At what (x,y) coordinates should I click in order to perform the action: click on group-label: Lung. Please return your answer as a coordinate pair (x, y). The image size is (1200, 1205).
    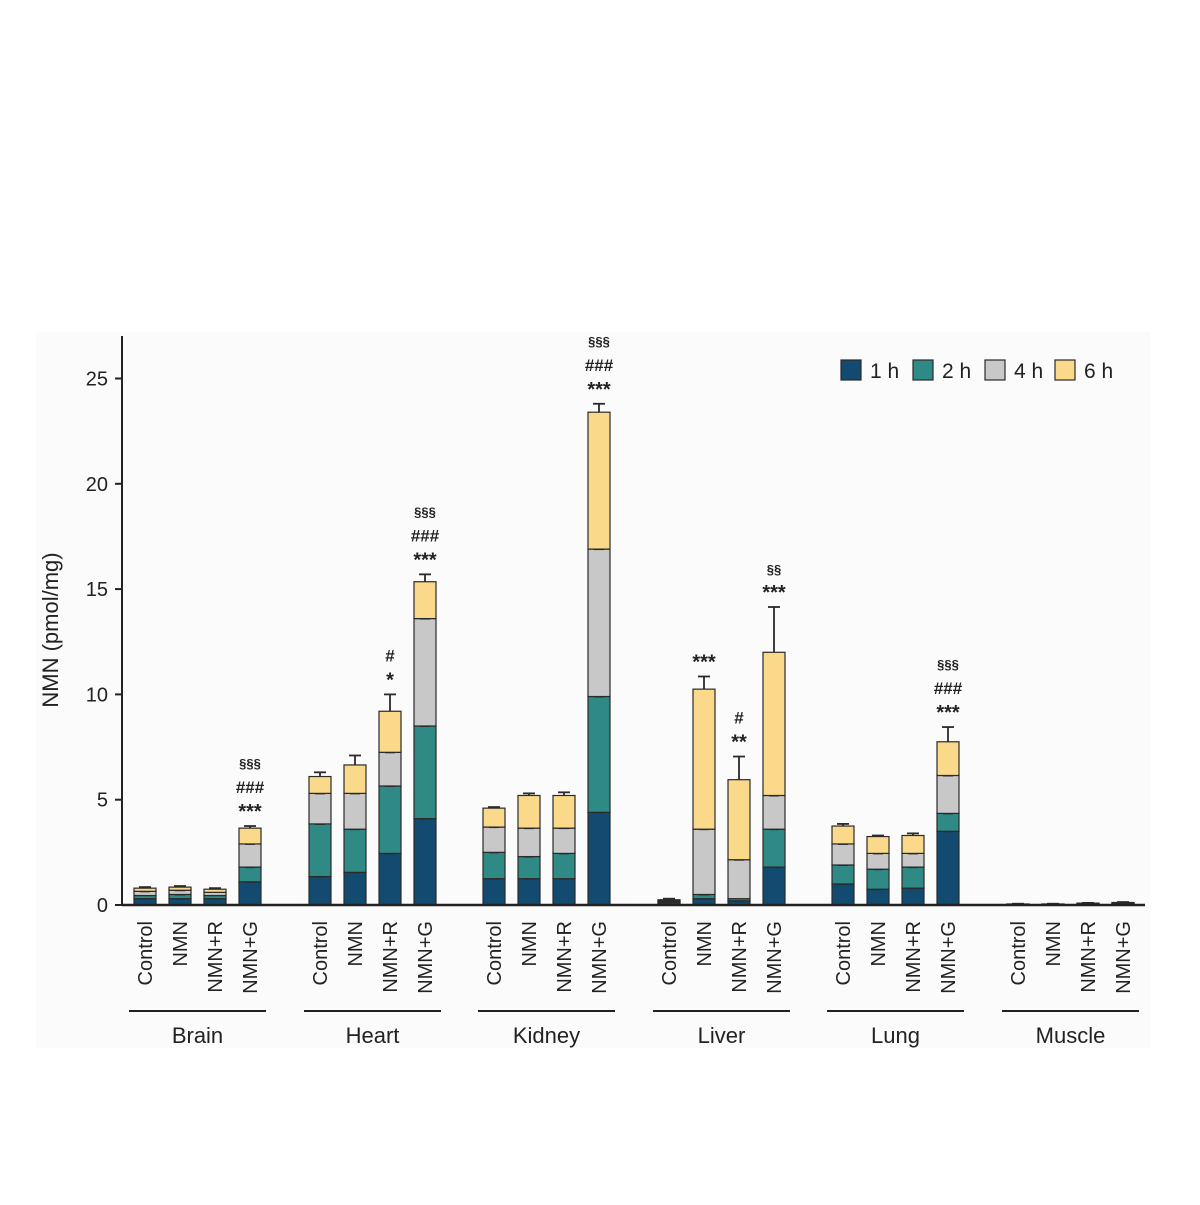
    Looking at the image, I should click on (895, 1035).